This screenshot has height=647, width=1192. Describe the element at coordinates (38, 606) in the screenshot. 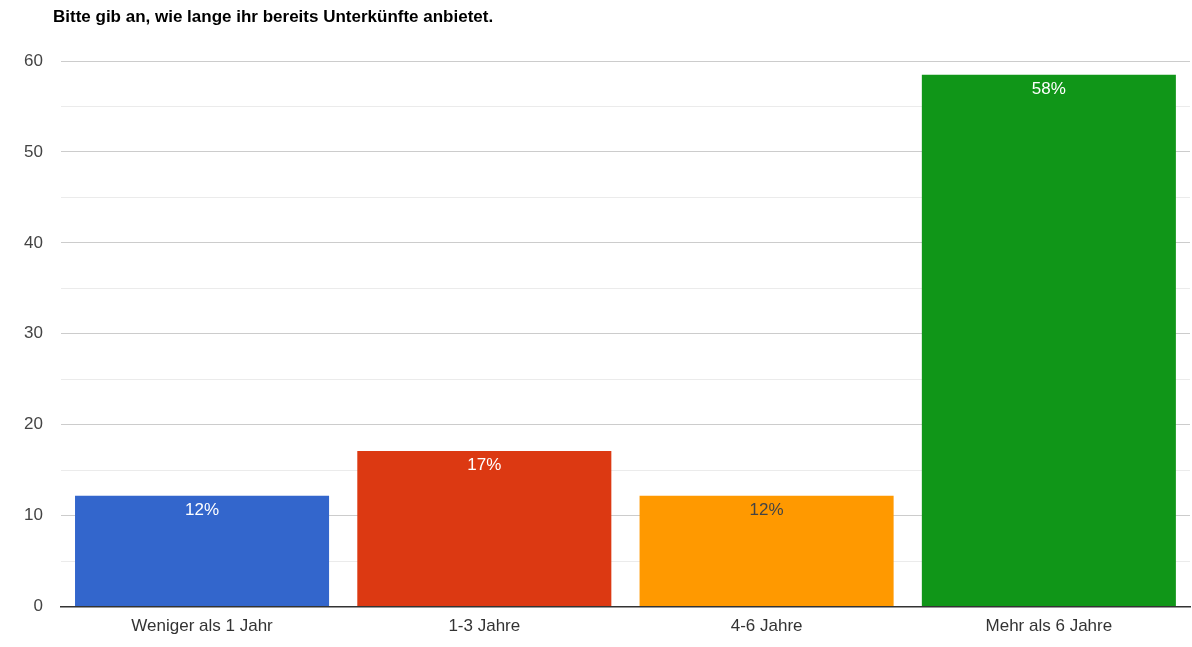

I see `y-tick-label: 0` at that location.